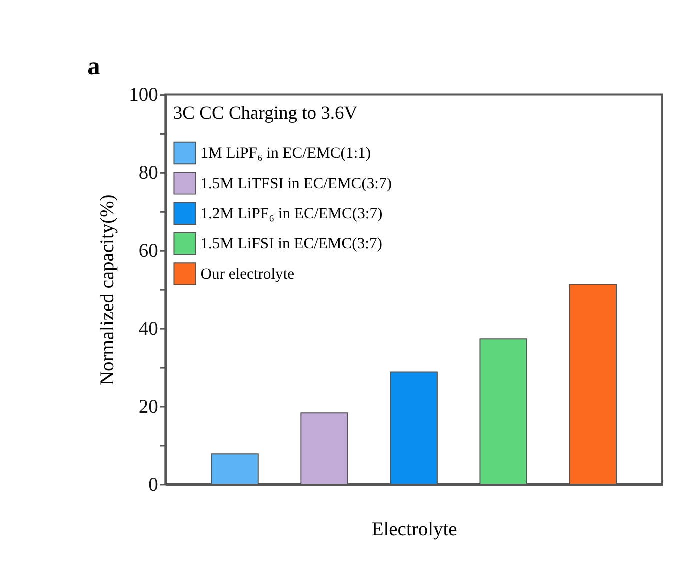  Describe the element at coordinates (148, 251) in the screenshot. I see `y-tick-label: 60` at that location.